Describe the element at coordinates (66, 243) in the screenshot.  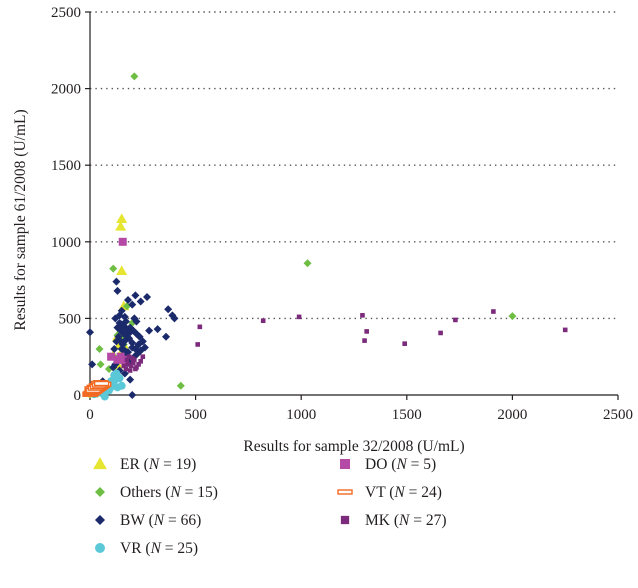
I see `y-tick-label: 1000` at that location.